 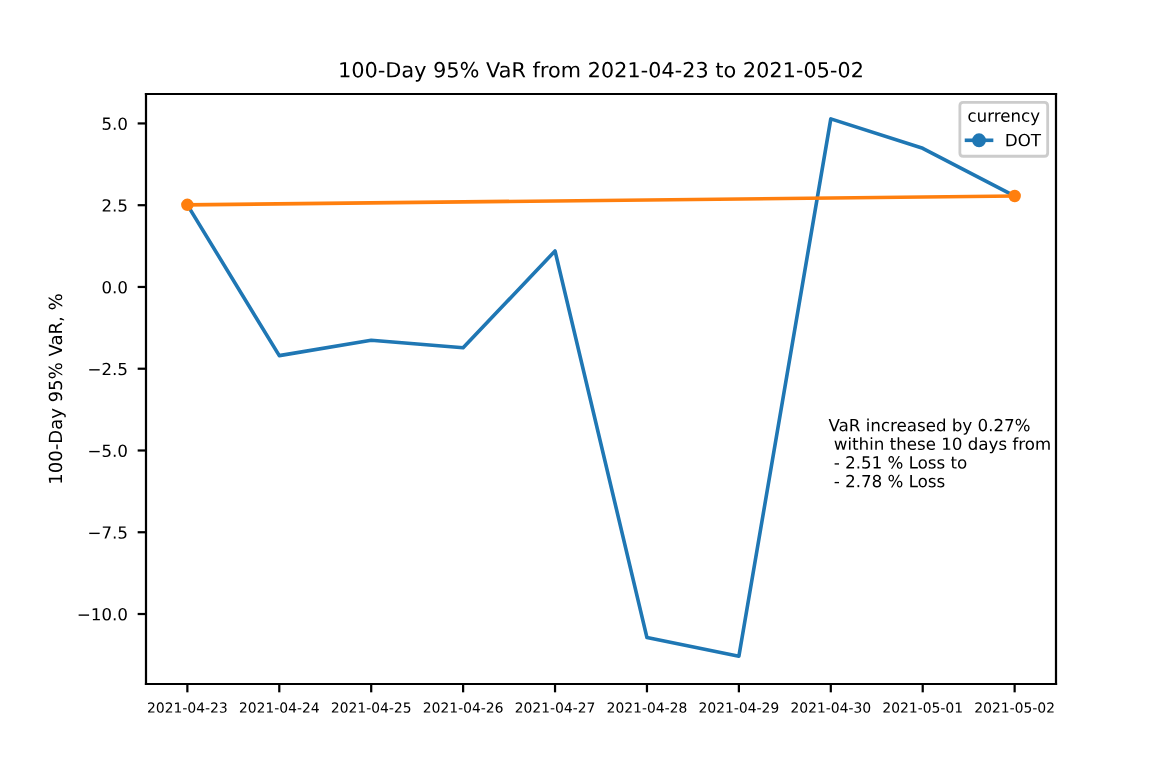 I want to click on y-tick-label: 5.0, so click(x=114, y=123).